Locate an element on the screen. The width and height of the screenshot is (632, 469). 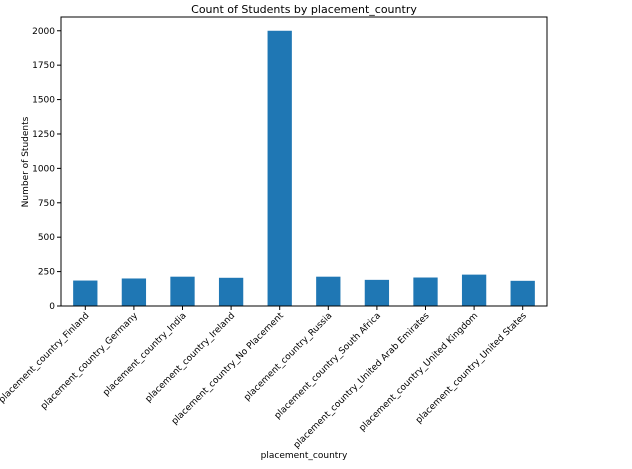
y-axis-title: Number of Students is located at coordinates (26, 161).